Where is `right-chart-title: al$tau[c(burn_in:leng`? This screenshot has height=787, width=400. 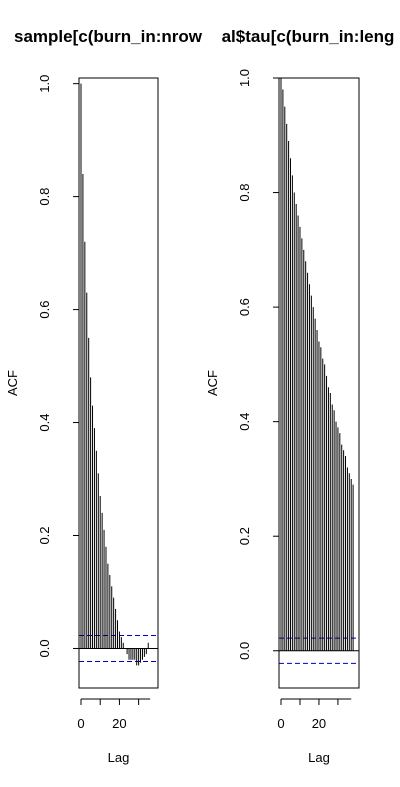 right-chart-title: al$tau[c(burn_in:leng is located at coordinates (308, 36).